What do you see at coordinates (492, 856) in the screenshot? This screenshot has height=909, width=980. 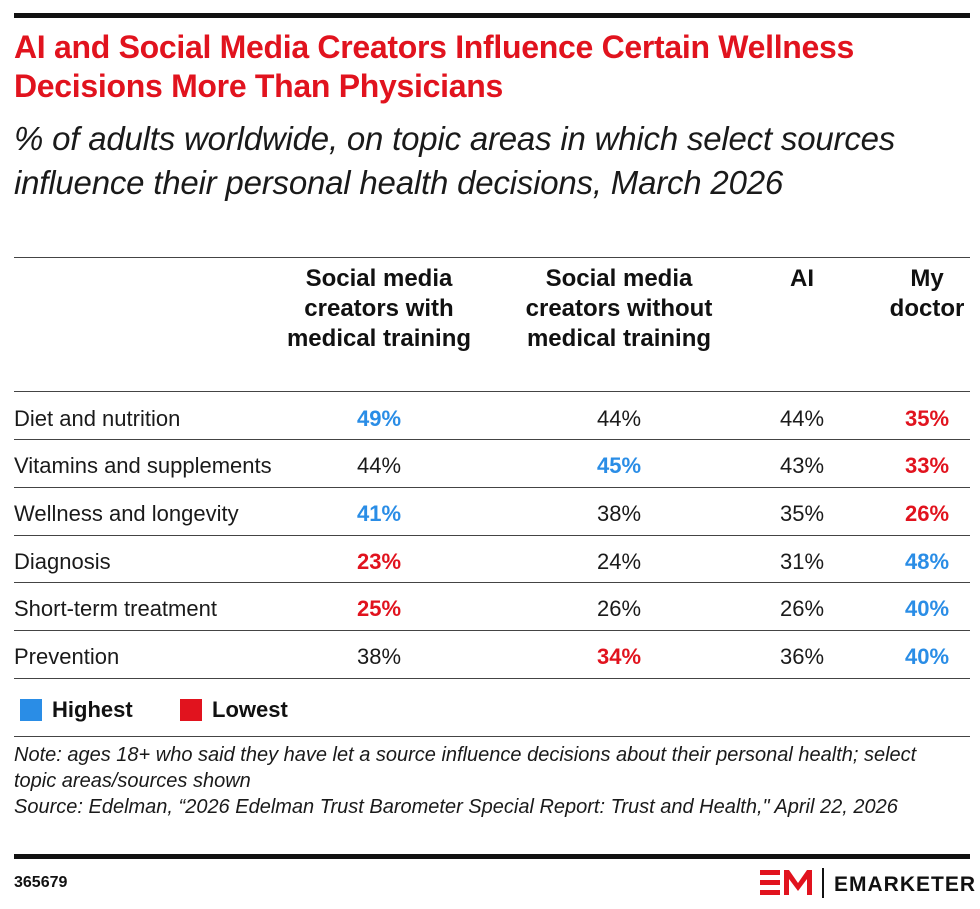 I see `bottom-rule` at bounding box center [492, 856].